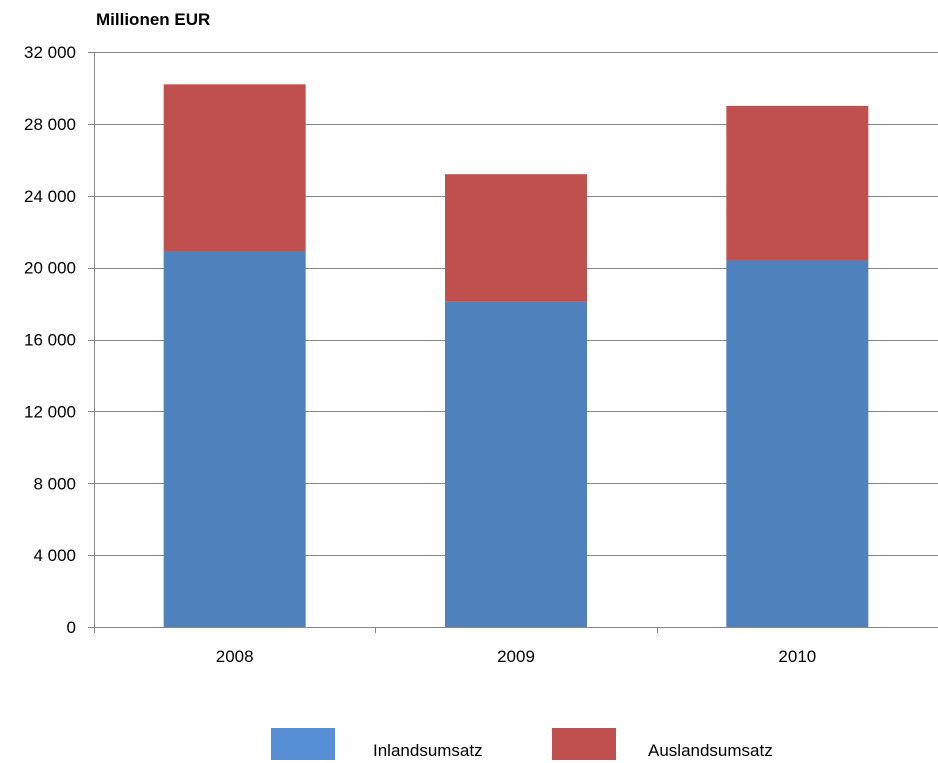 Image resolution: width=938 pixels, height=763 pixels. I want to click on y-tick-label: 0, so click(71, 627).